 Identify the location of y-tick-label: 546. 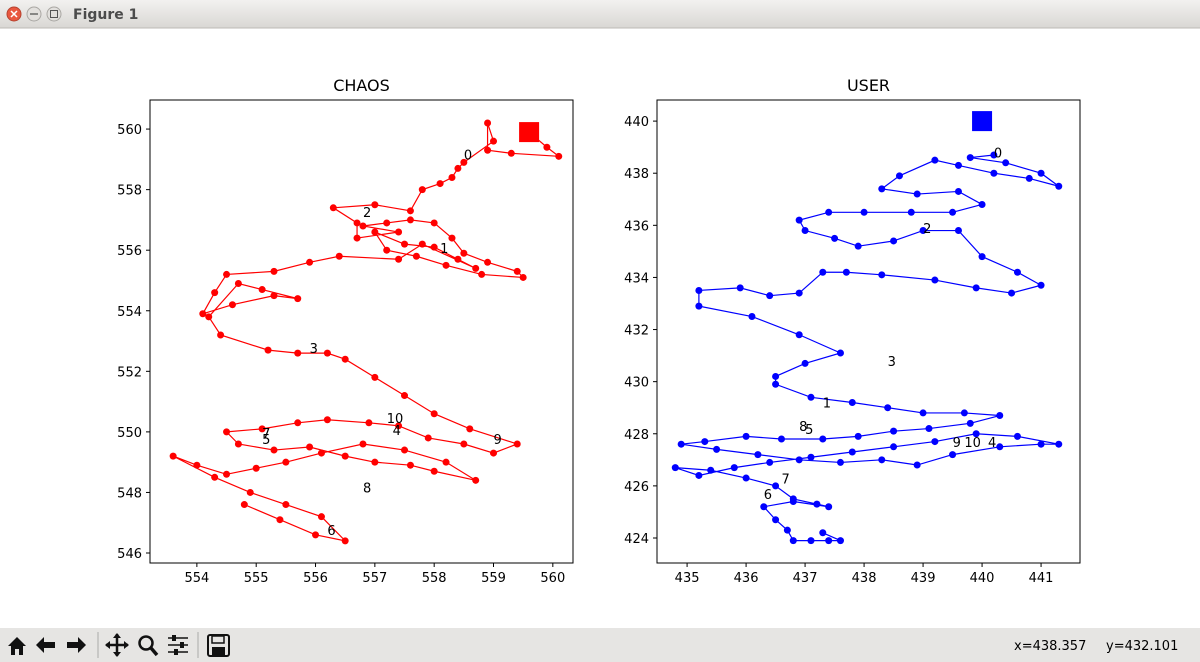
(129, 554).